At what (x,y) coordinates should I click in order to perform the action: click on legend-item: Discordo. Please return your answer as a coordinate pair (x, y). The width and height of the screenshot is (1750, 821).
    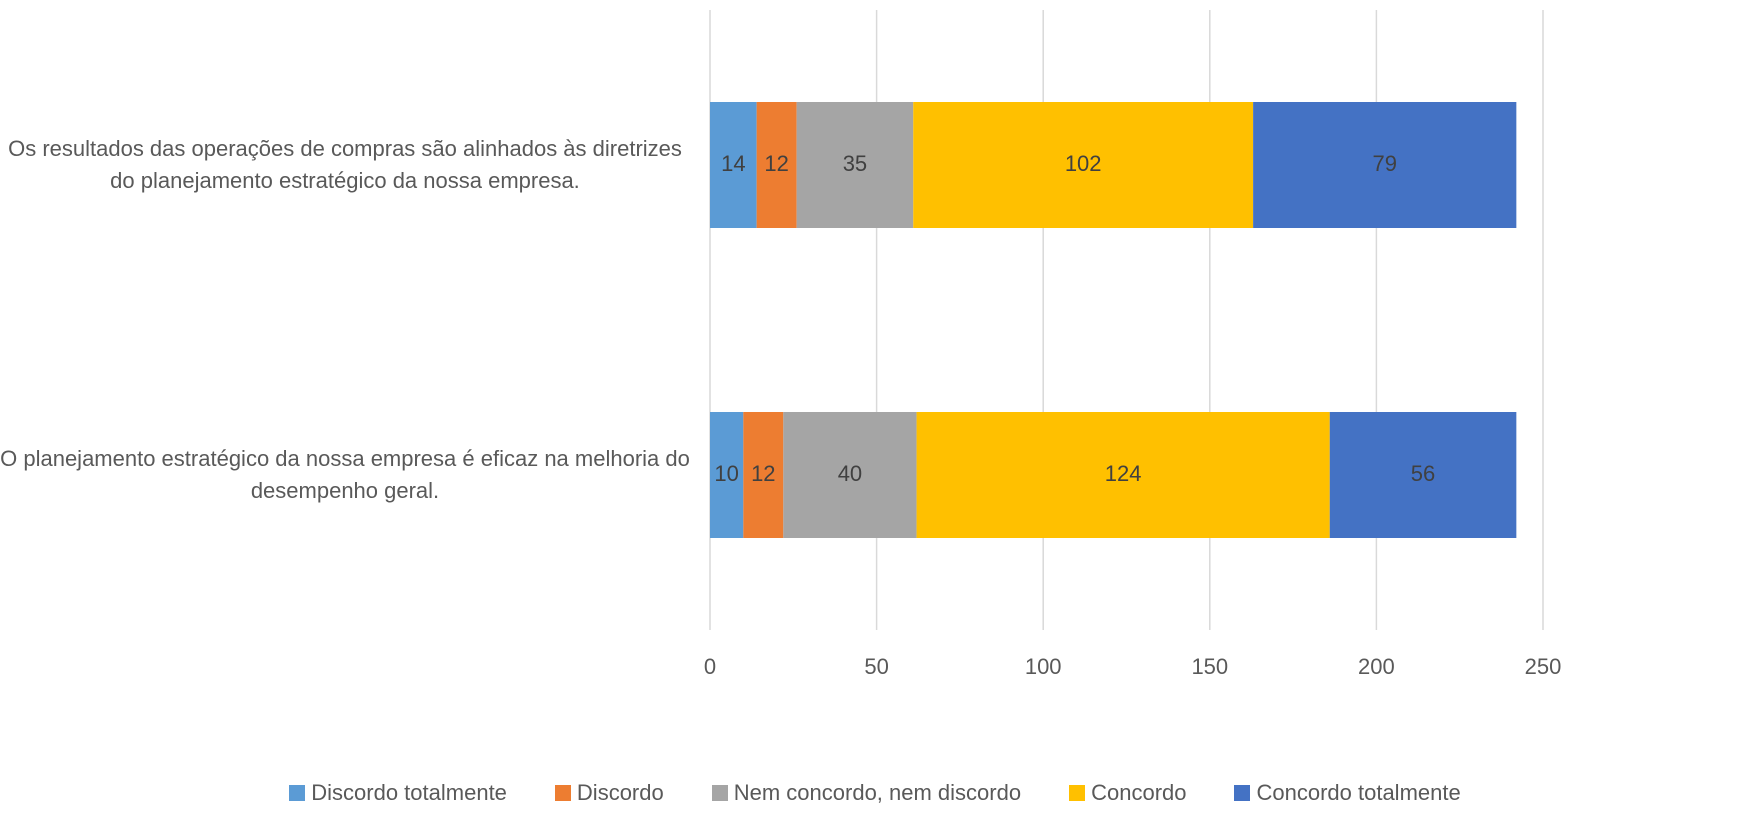
    Looking at the image, I should click on (609, 793).